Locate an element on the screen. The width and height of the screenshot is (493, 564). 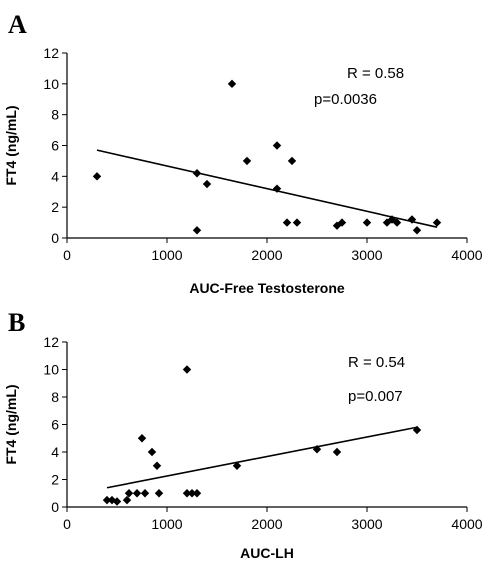
x-axis-title: AUC-Free Testosterone is located at coordinates (267, 288).